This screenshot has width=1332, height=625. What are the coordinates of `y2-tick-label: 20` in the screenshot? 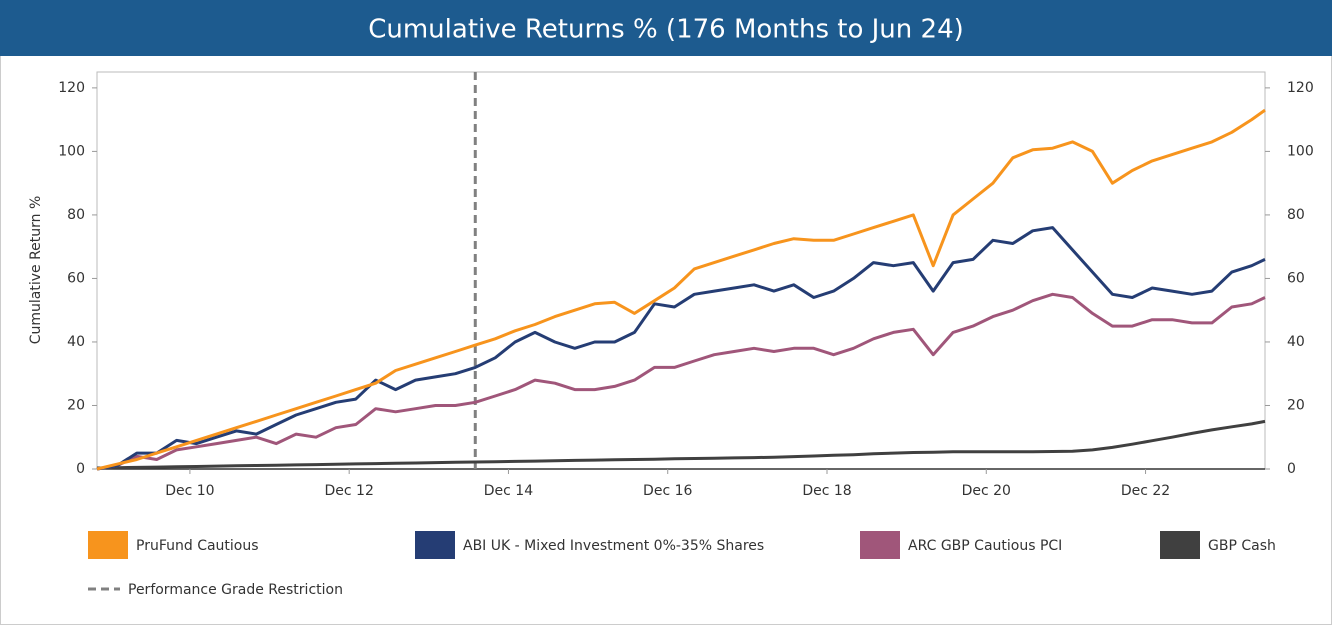 It's located at (1296, 405).